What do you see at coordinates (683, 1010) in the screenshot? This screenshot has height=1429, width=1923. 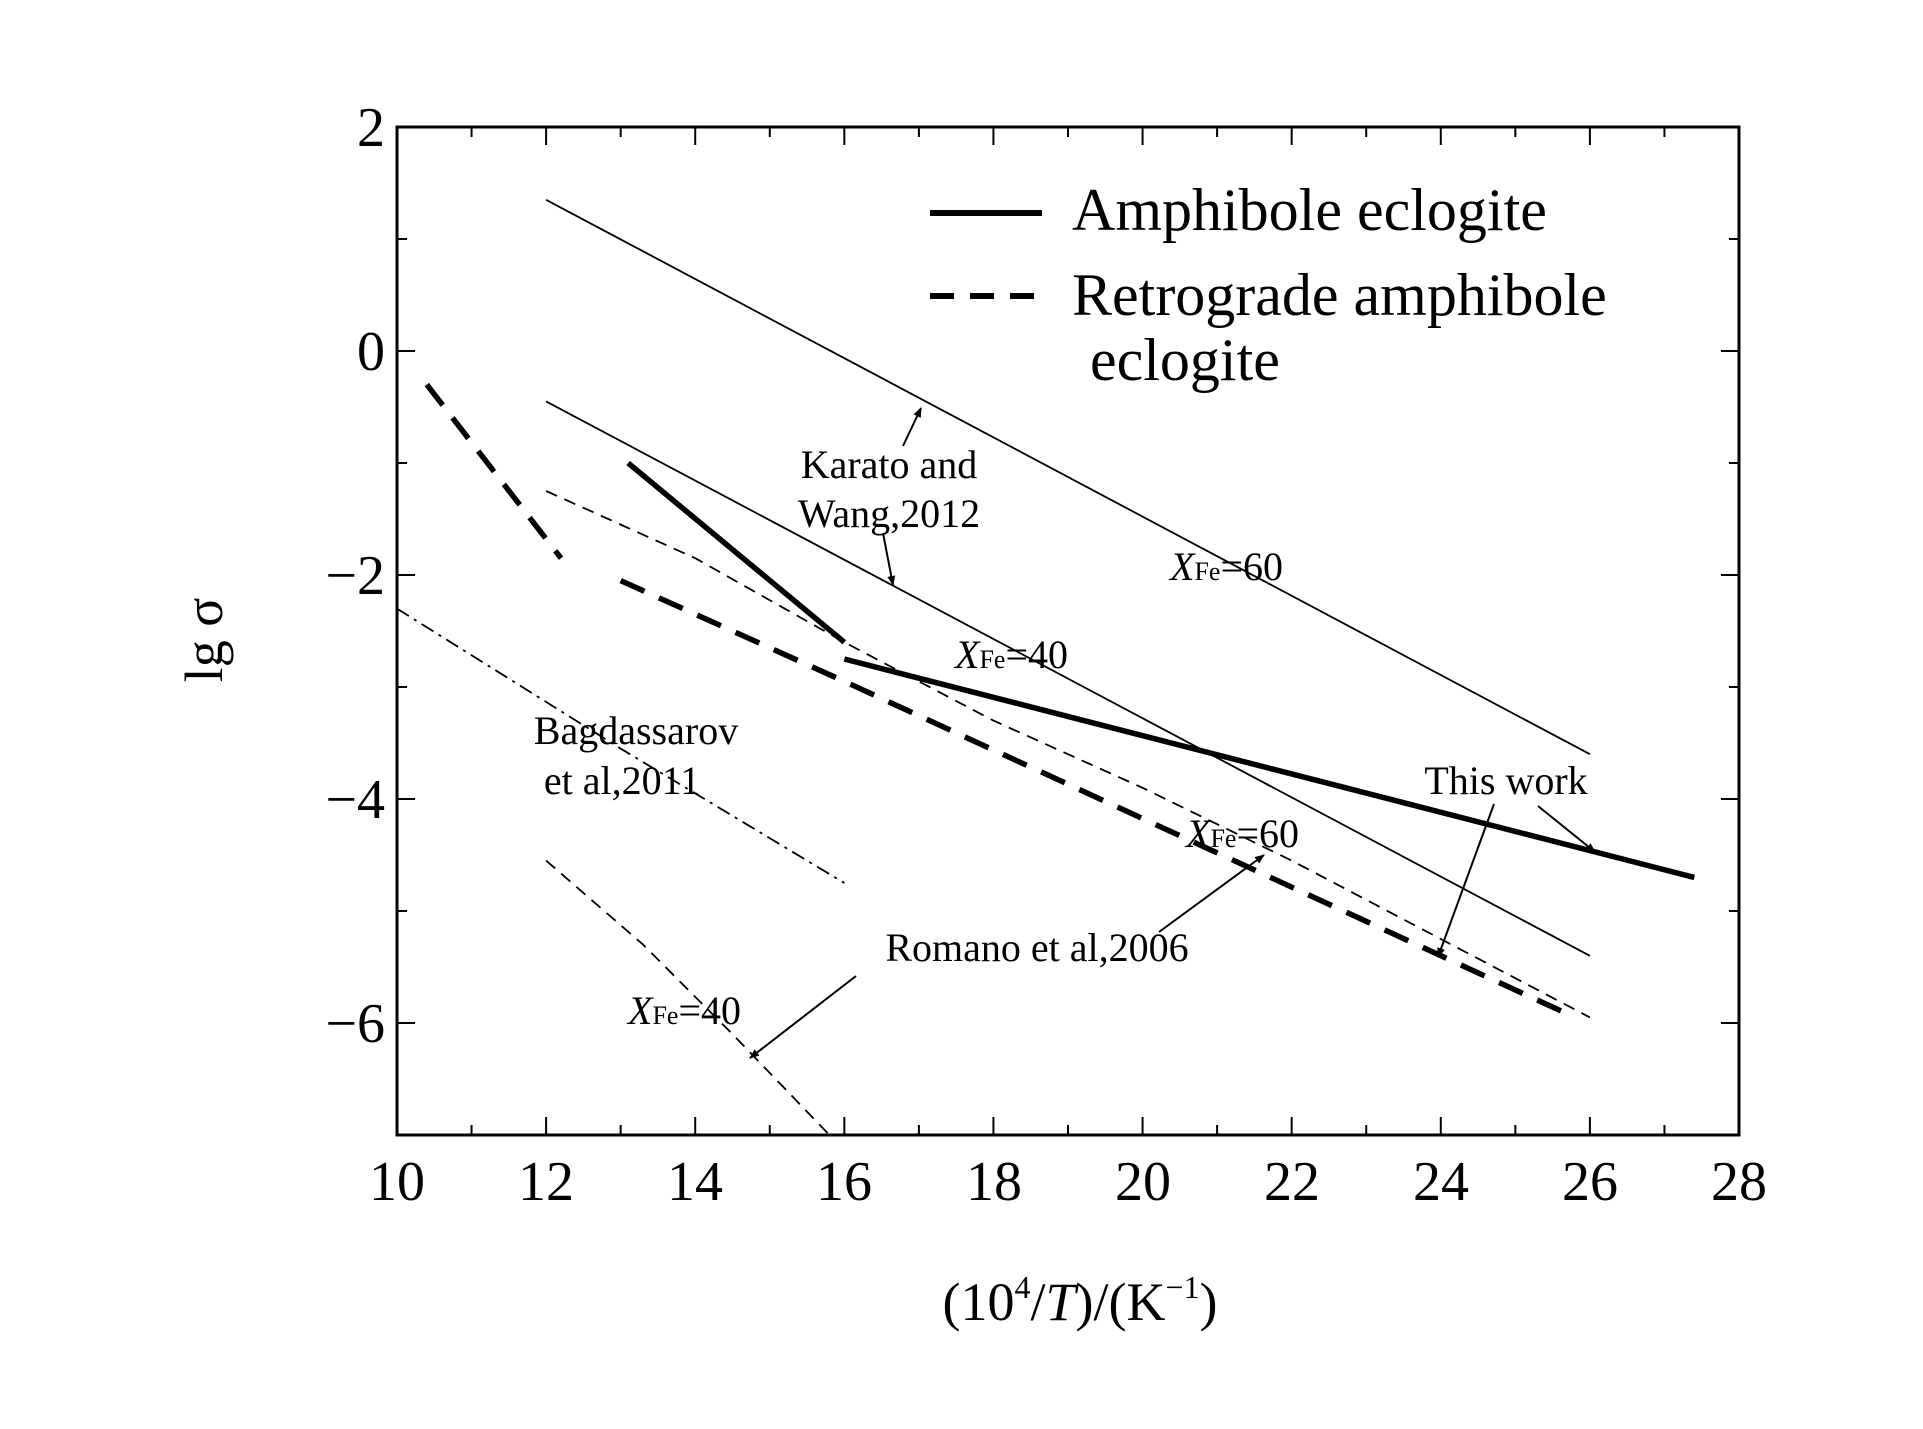 I see `annotation-romano-xfe40: XFe=40` at bounding box center [683, 1010].